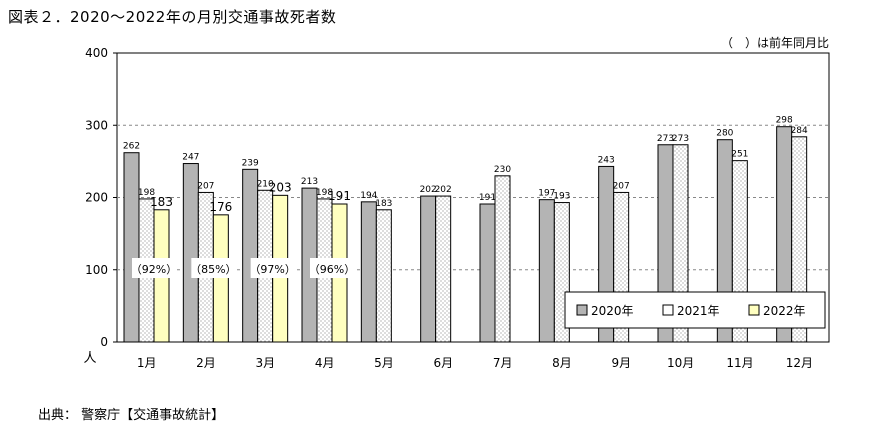 Image resolution: width=872 pixels, height=438 pixels. Describe the element at coordinates (96, 125) in the screenshot. I see `y-tick-label: 300` at that location.